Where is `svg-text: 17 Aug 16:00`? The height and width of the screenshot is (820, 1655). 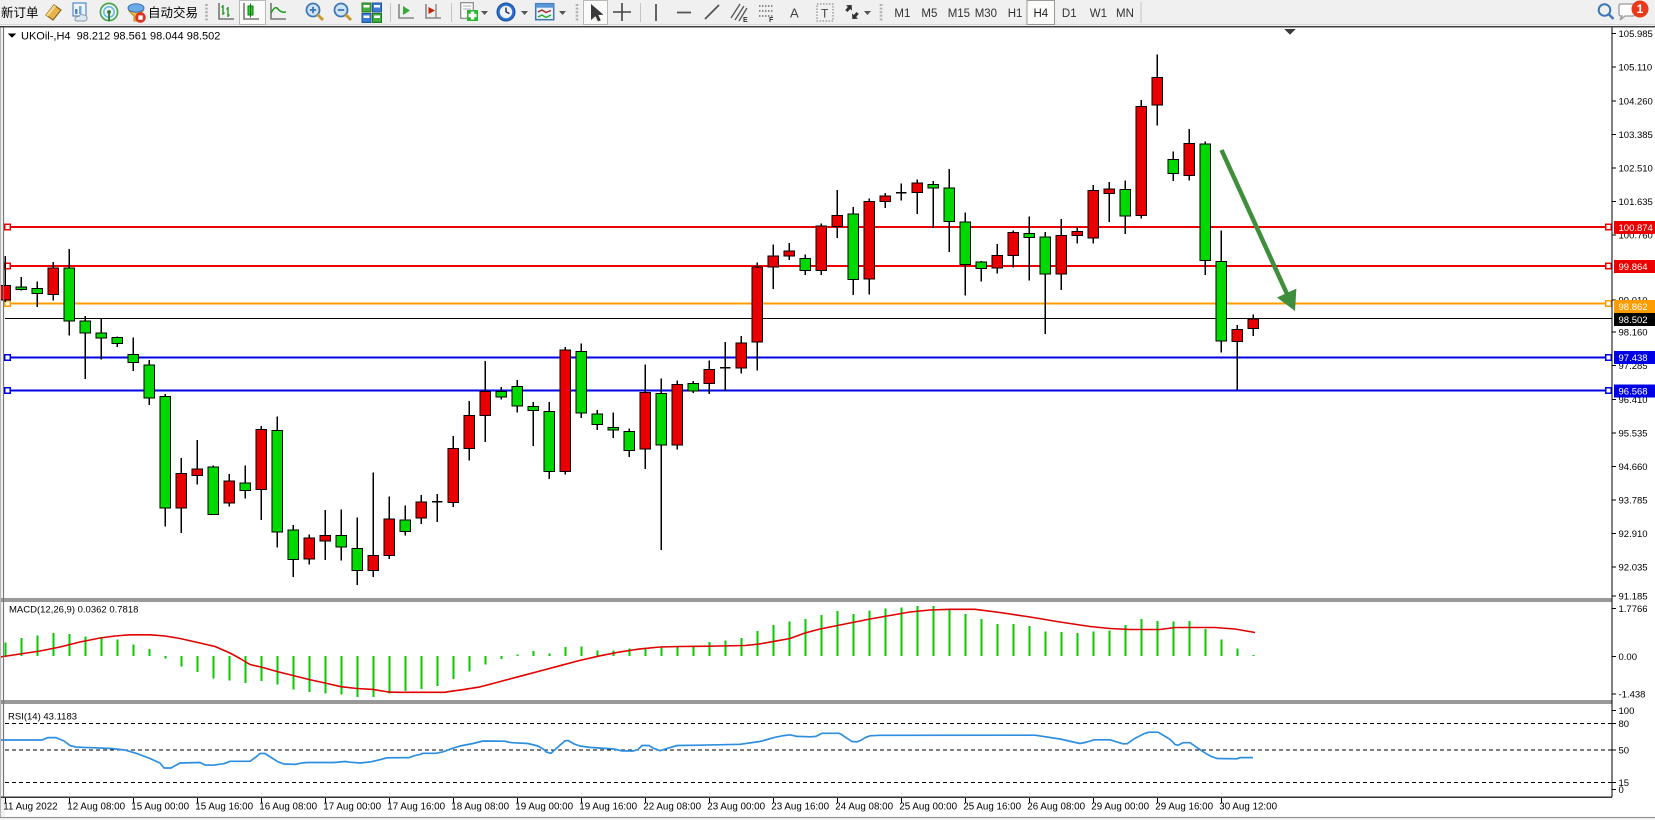
svg-text: 17 Aug 16:00 is located at coordinates (416, 807).